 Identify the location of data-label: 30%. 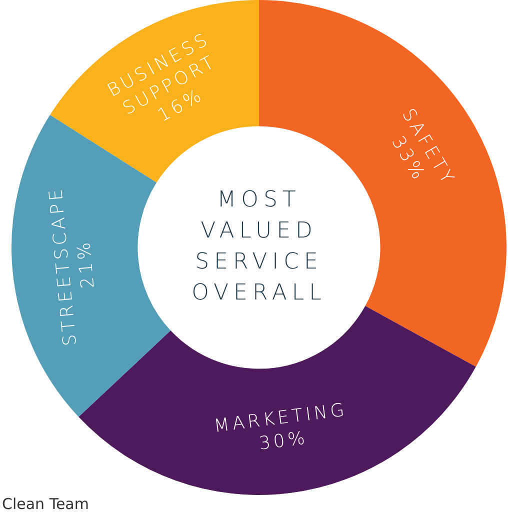
(284, 441).